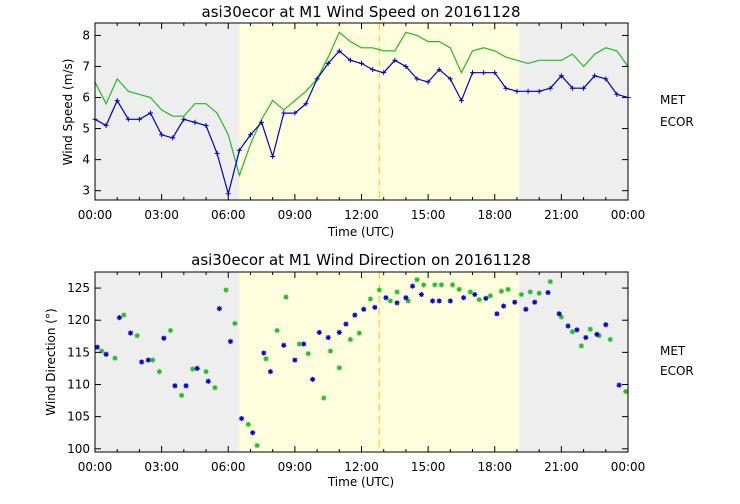 This screenshot has width=740, height=504. I want to click on wind-speed-legend-ecor: ECOR, so click(677, 122).